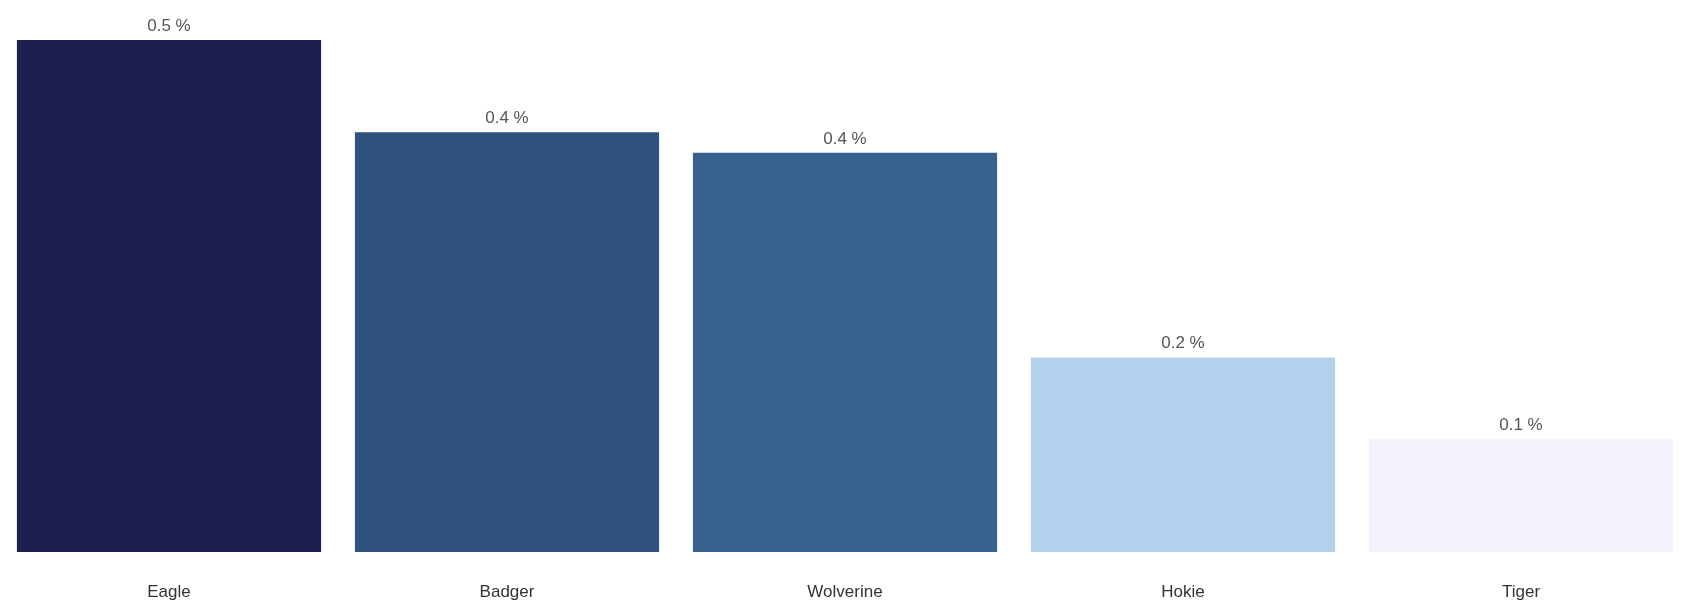  Describe the element at coordinates (1521, 425) in the screenshot. I see `data-label: 0.1 %` at that location.